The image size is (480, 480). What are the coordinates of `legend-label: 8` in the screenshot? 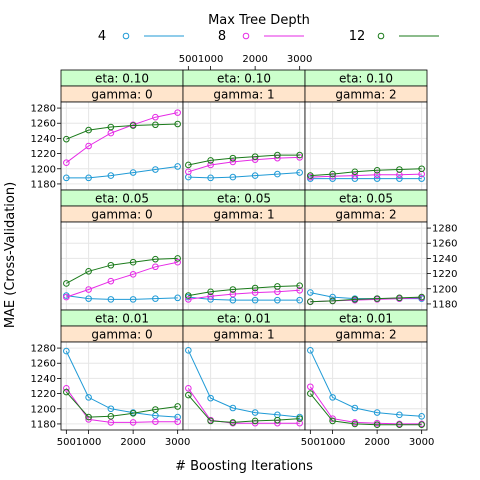 It's located at (222, 36).